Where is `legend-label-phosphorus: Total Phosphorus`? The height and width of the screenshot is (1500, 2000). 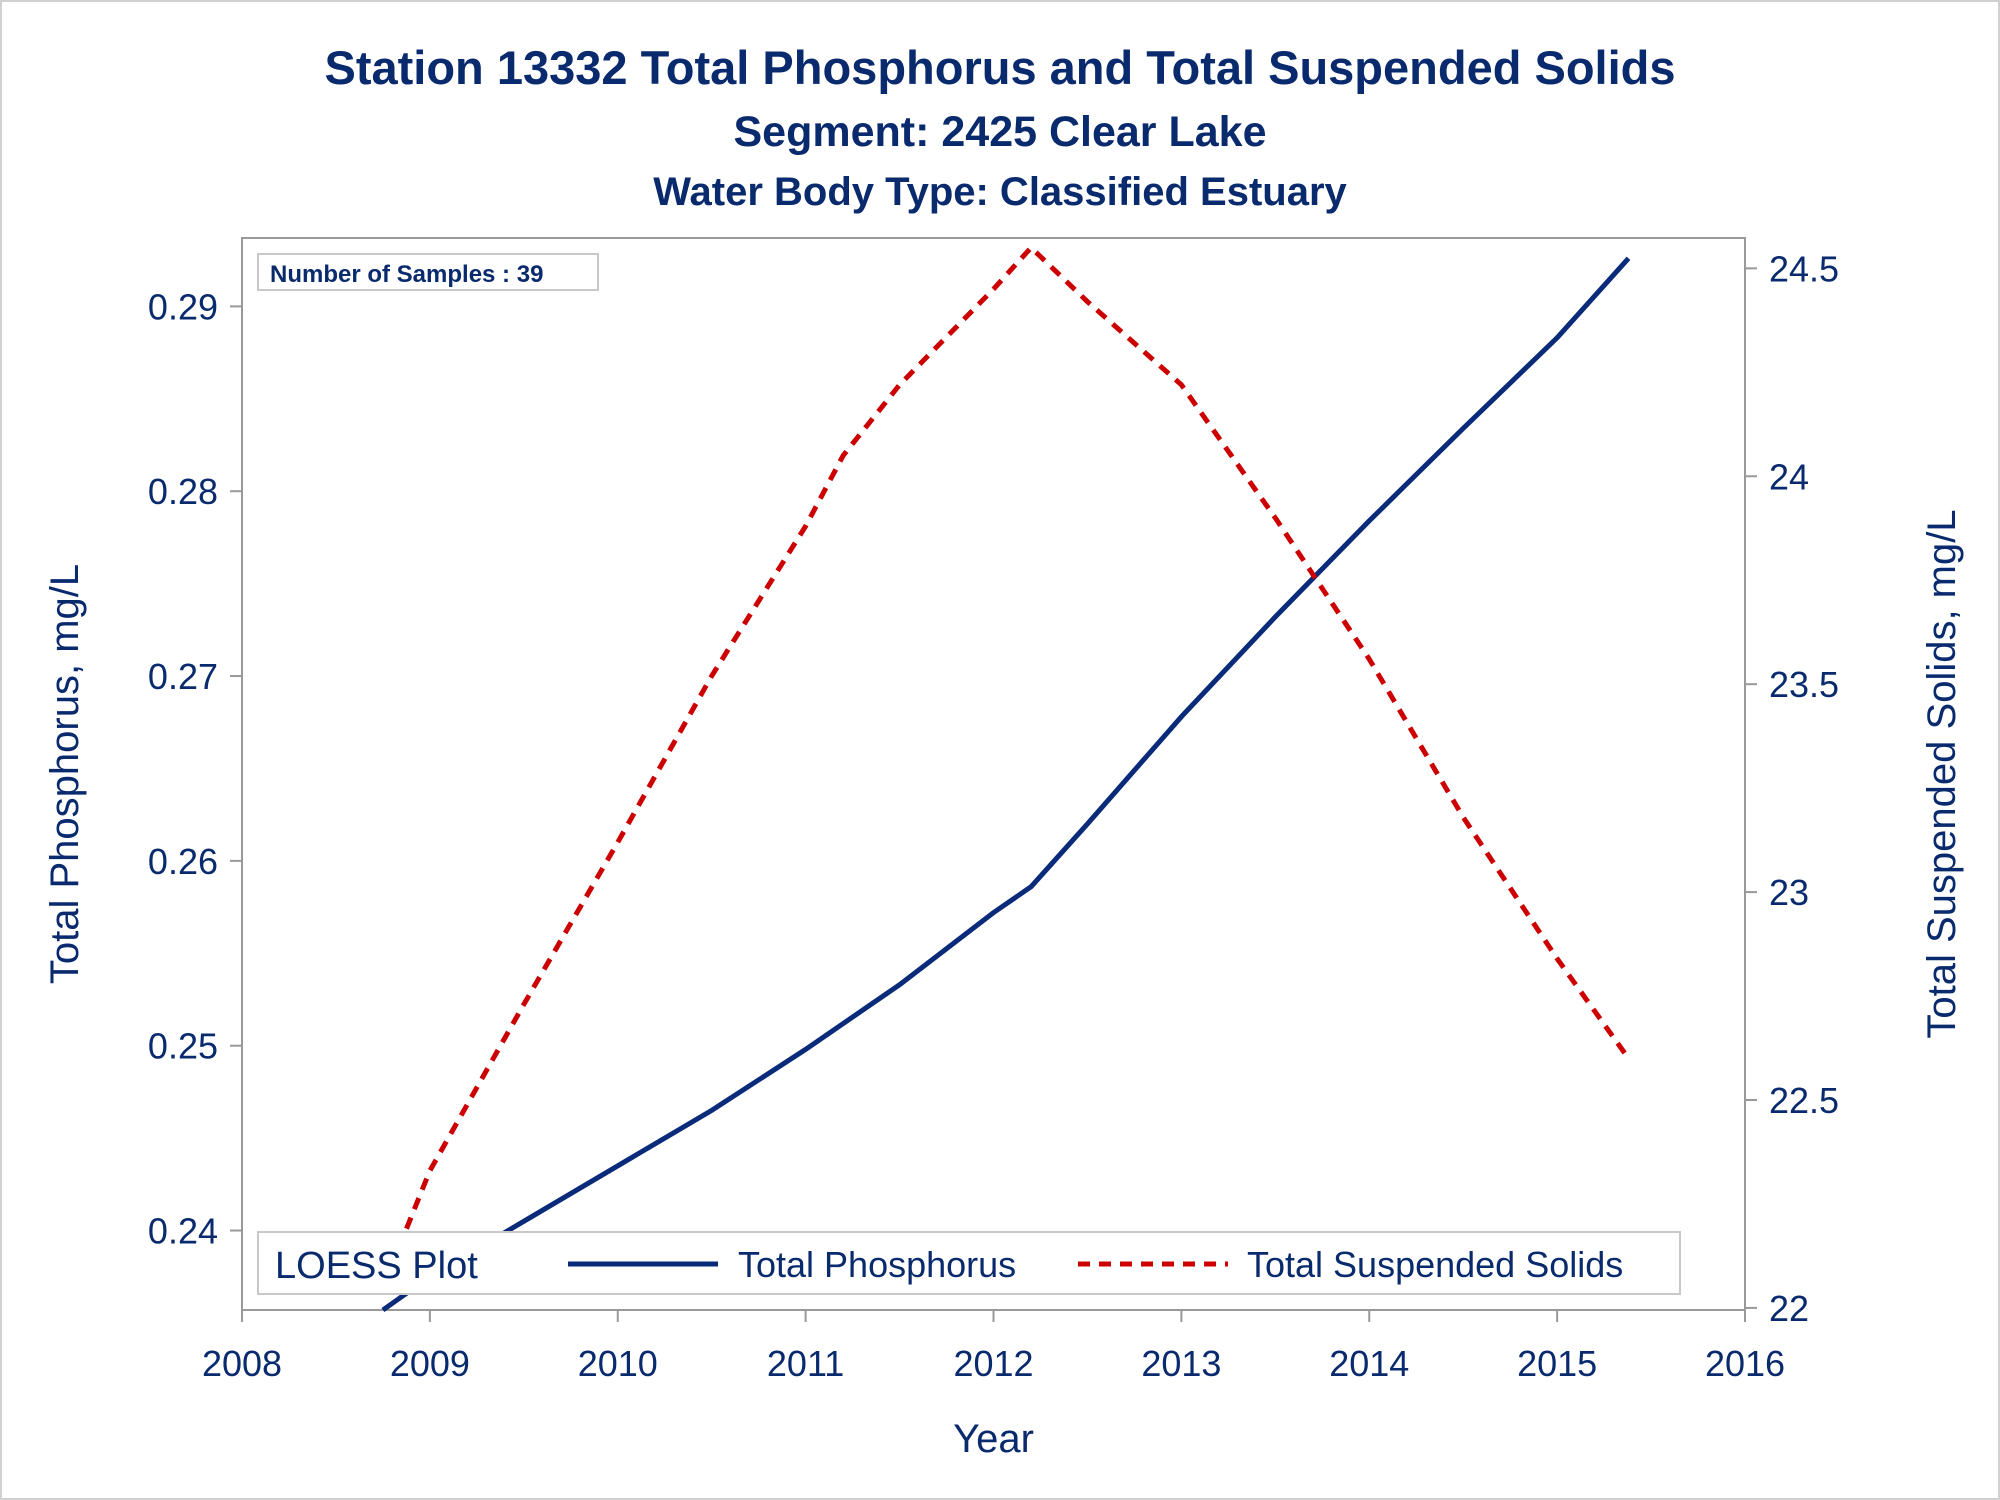 legend-label-phosphorus: Total Phosphorus is located at coordinates (877, 1264).